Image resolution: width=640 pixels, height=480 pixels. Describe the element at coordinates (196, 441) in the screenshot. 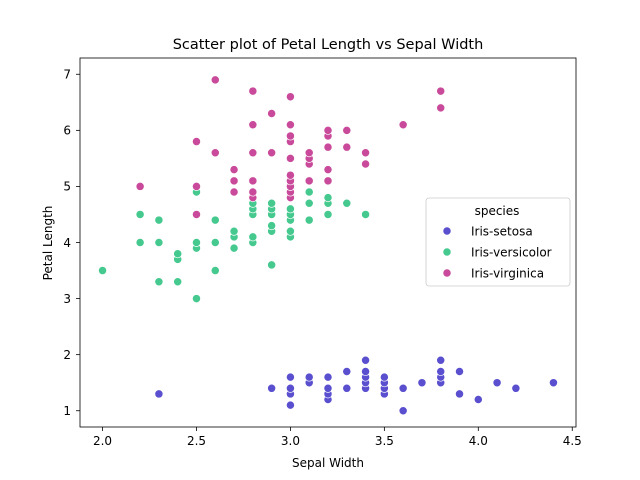

I see `x-tick-label: 2.5` at that location.